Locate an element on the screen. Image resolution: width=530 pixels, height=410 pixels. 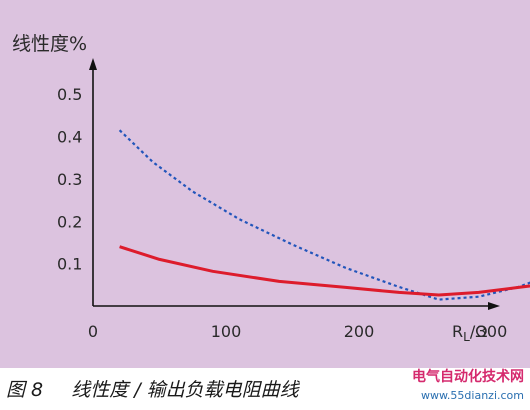
figure-caption-text: 线性度 / 输出负载电阻曲线 is located at coordinates (185, 390).